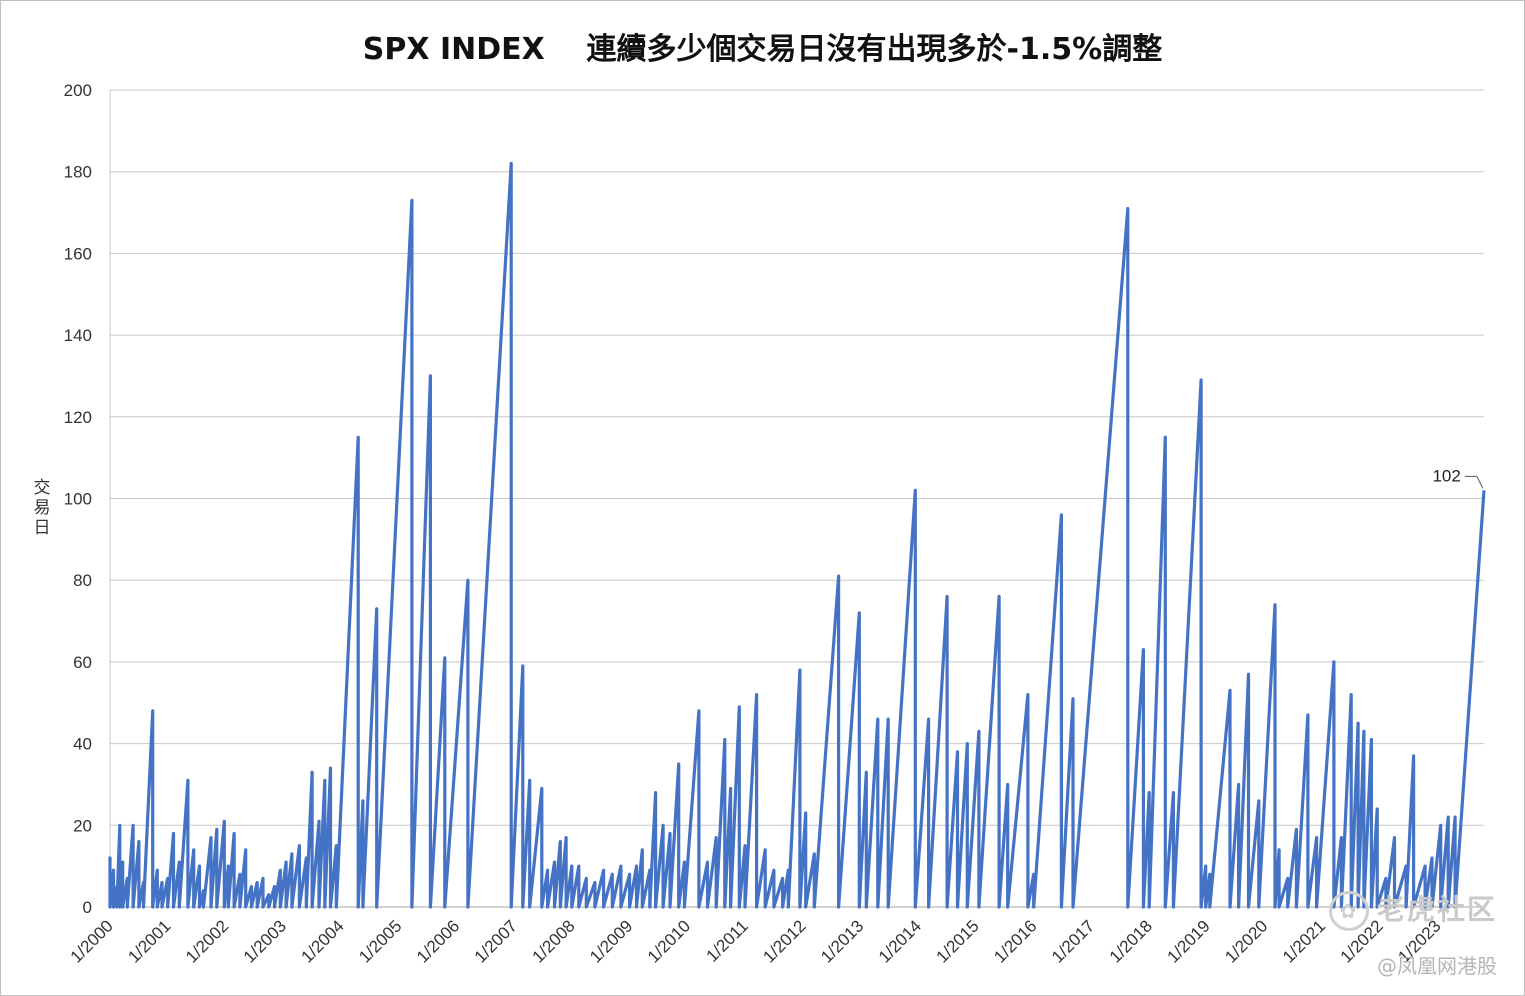  Describe the element at coordinates (82, 744) in the screenshot. I see `y-tick-label: 40` at that location.